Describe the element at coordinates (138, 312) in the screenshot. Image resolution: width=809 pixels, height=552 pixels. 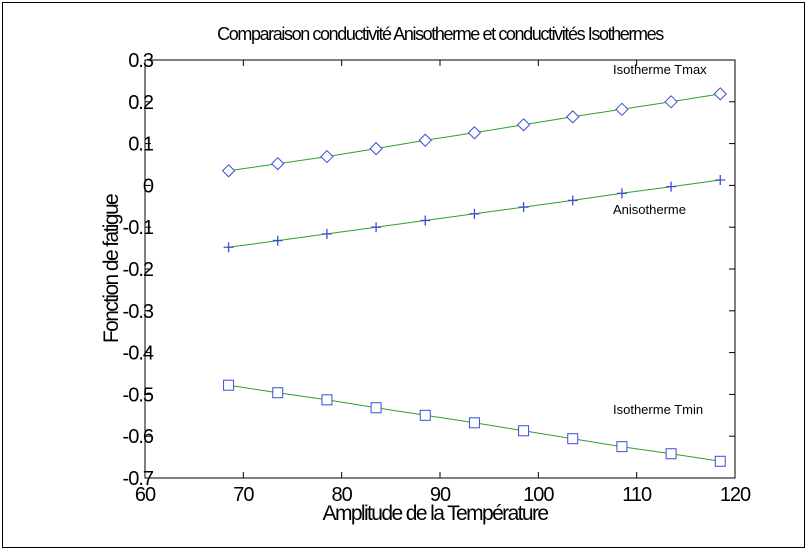
I see `y-tick-label: -0.3` at that location.